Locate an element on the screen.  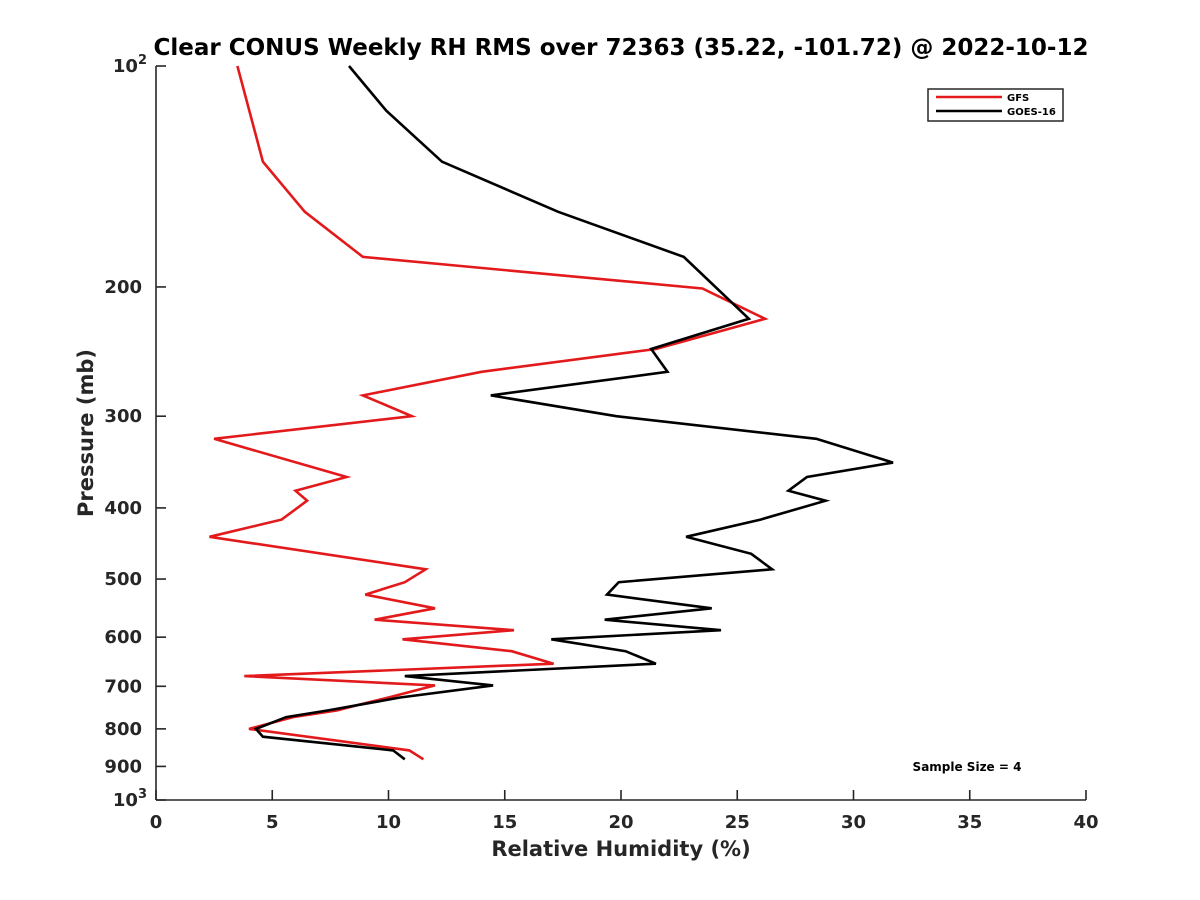
y-tick-label: 400 is located at coordinates (123, 508).